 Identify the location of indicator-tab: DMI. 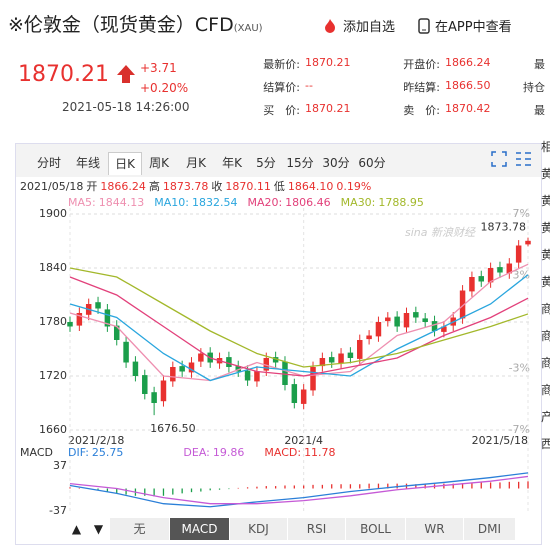
(490, 529).